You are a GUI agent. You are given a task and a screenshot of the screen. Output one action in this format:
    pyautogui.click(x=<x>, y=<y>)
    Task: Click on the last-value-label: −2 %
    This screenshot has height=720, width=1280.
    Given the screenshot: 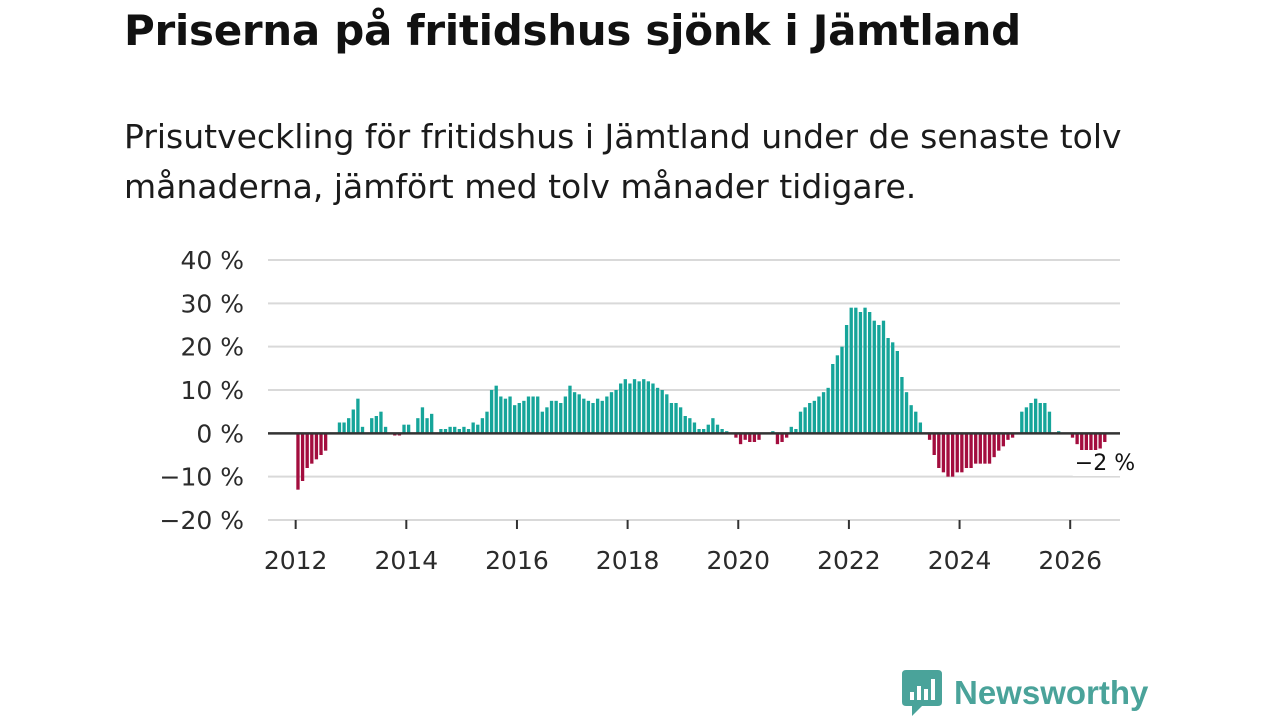 What is the action you would take?
    pyautogui.click(x=1105, y=463)
    